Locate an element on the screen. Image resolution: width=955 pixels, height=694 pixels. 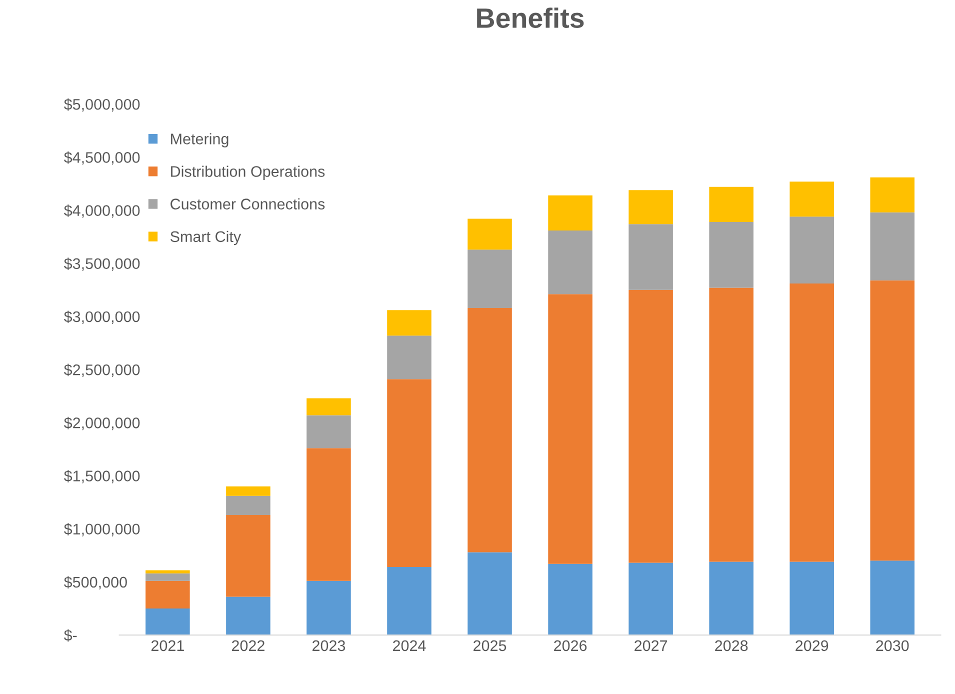
y-tick-label: $2,500,000 is located at coordinates (102, 371).